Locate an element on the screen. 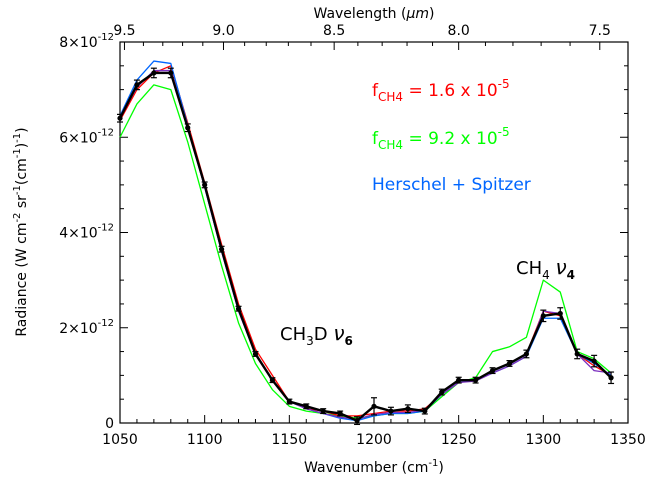  x-tick-label: 1050 is located at coordinates (120, 440).